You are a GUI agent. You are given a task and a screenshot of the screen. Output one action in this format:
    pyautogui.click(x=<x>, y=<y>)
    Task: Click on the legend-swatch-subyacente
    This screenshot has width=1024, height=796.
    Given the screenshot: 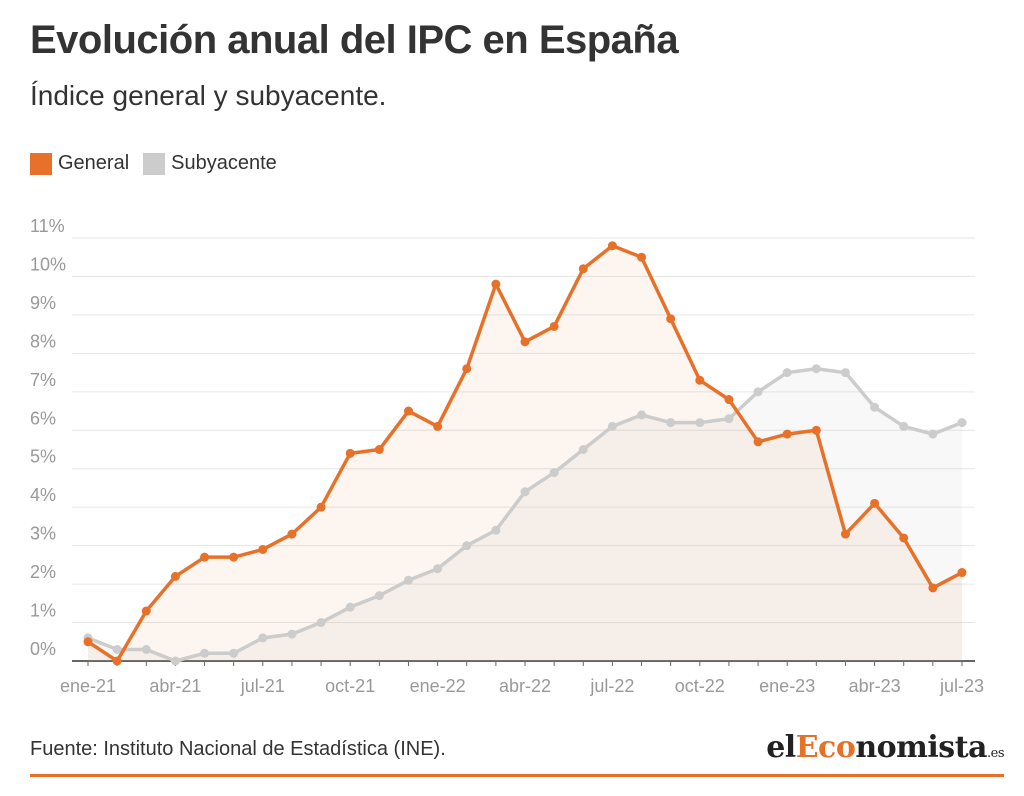 What is the action you would take?
    pyautogui.click(x=154, y=163)
    